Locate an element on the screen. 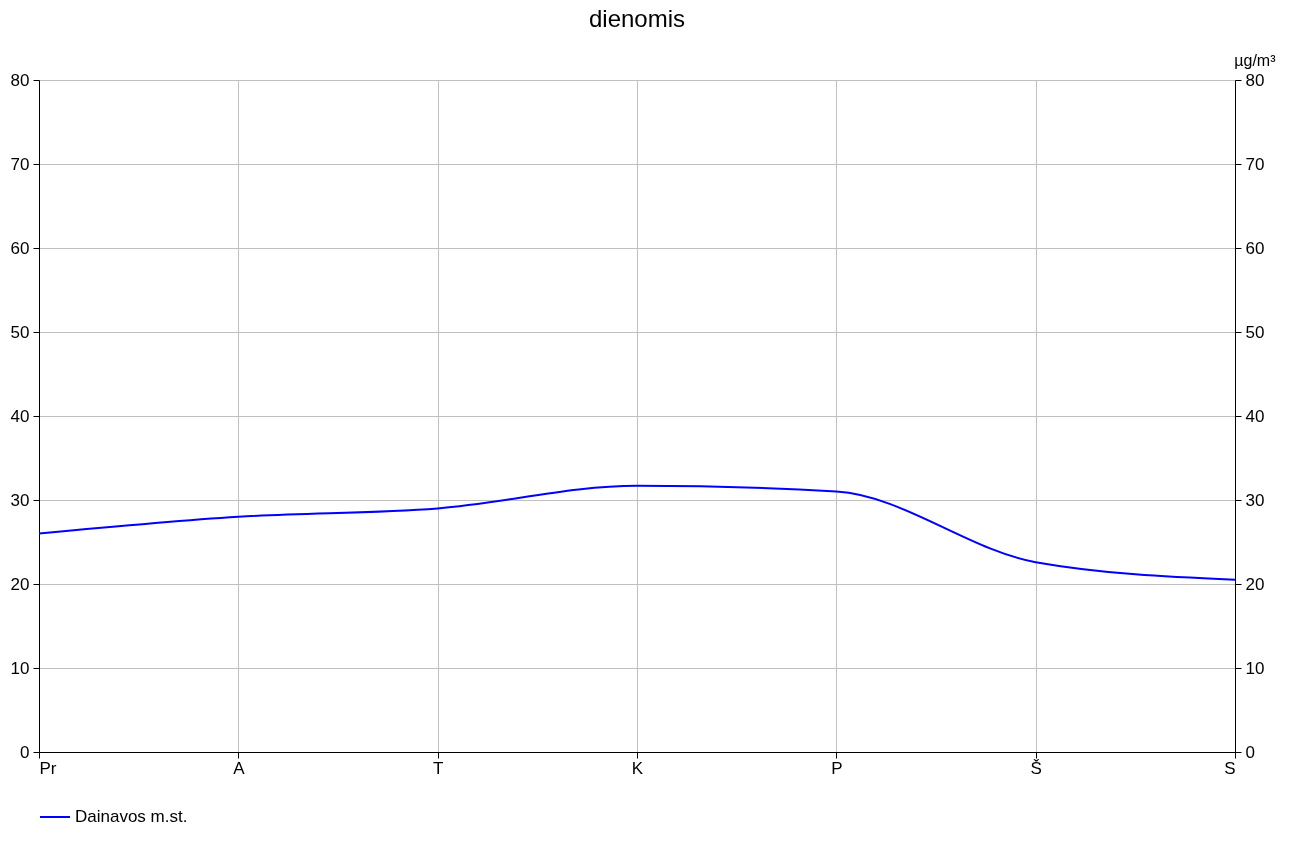 The height and width of the screenshot is (843, 1306). y2-tick-label: 40 is located at coordinates (1255, 416).